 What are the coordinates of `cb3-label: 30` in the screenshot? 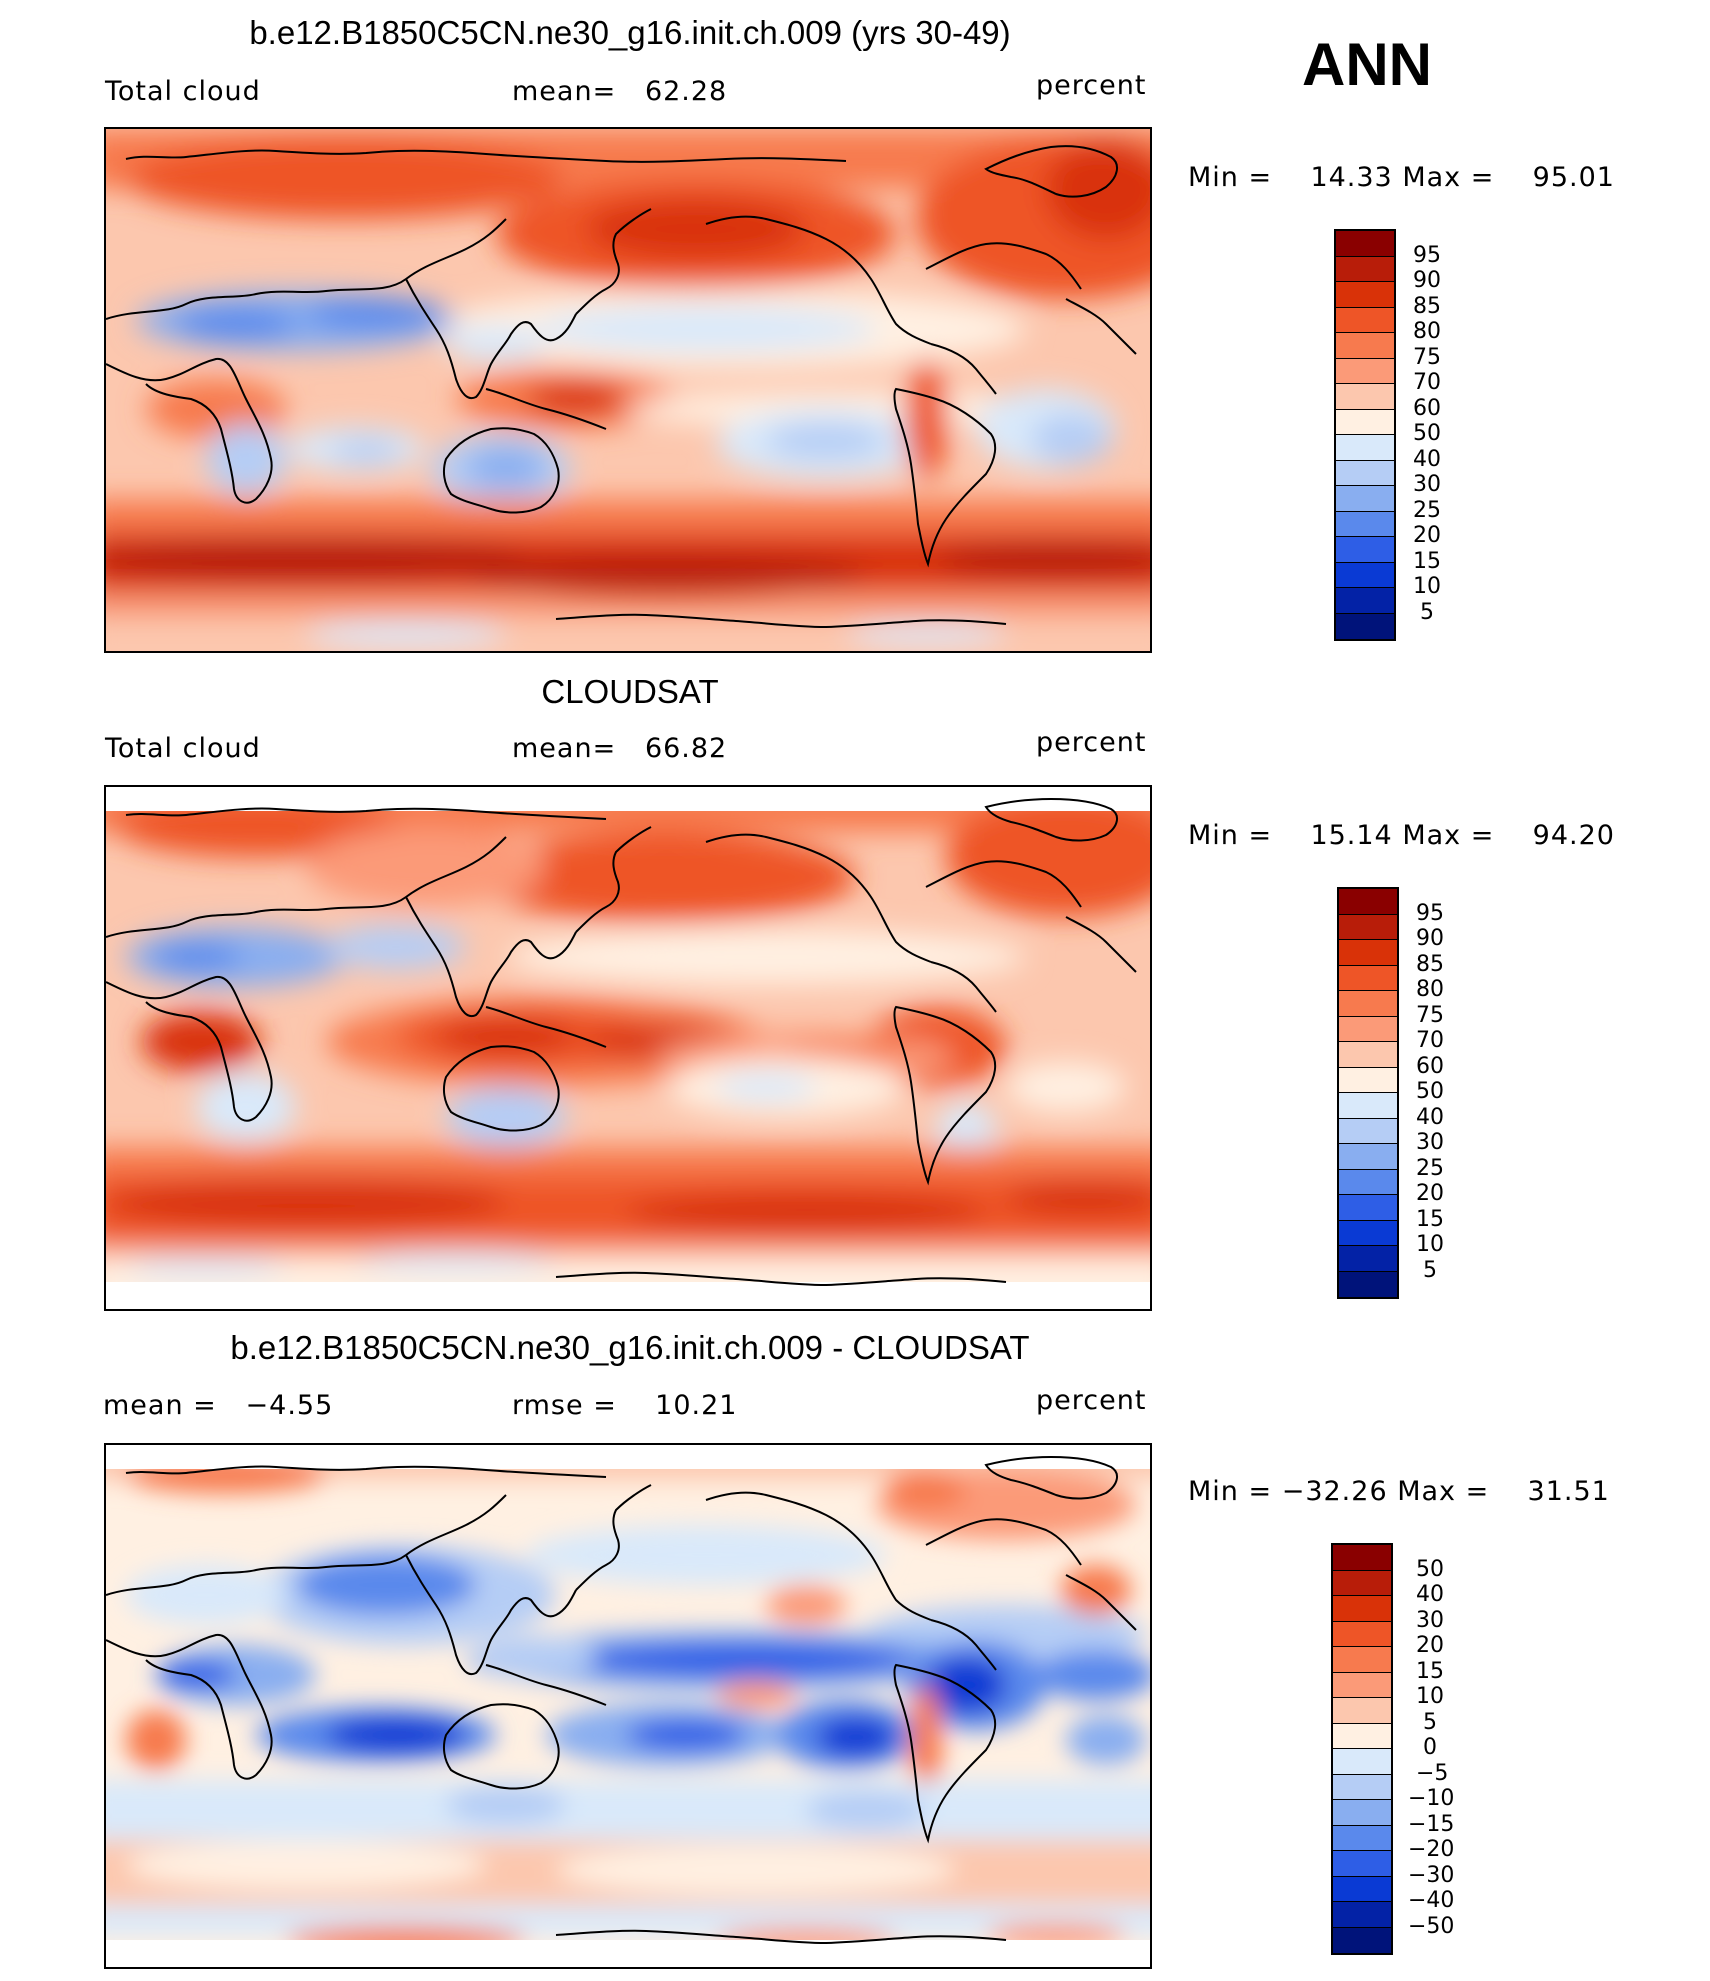 It's located at (1430, 1620).